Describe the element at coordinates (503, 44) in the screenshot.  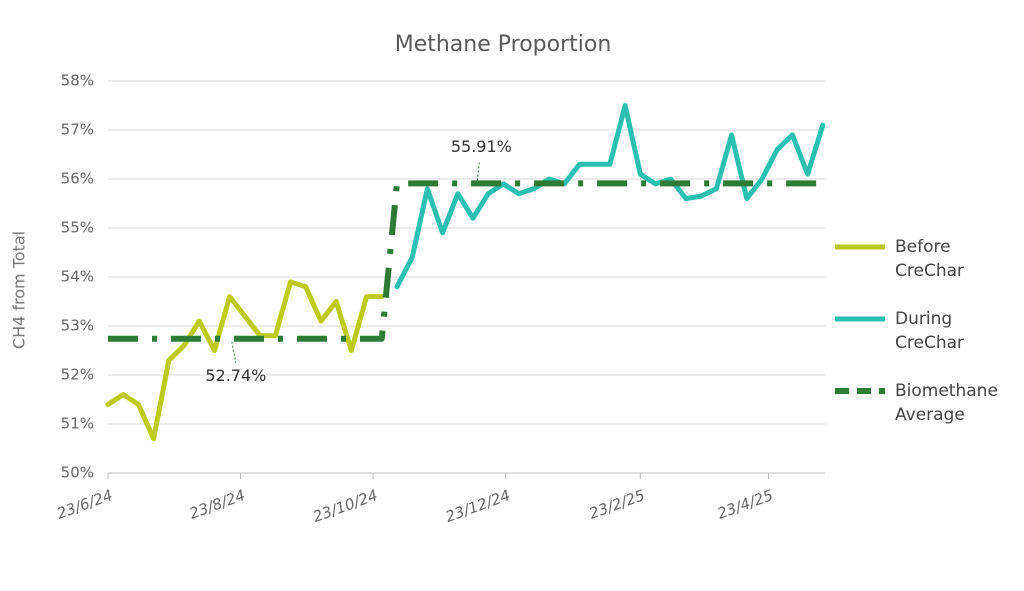
I see `chart-title: Methane Proportion` at that location.